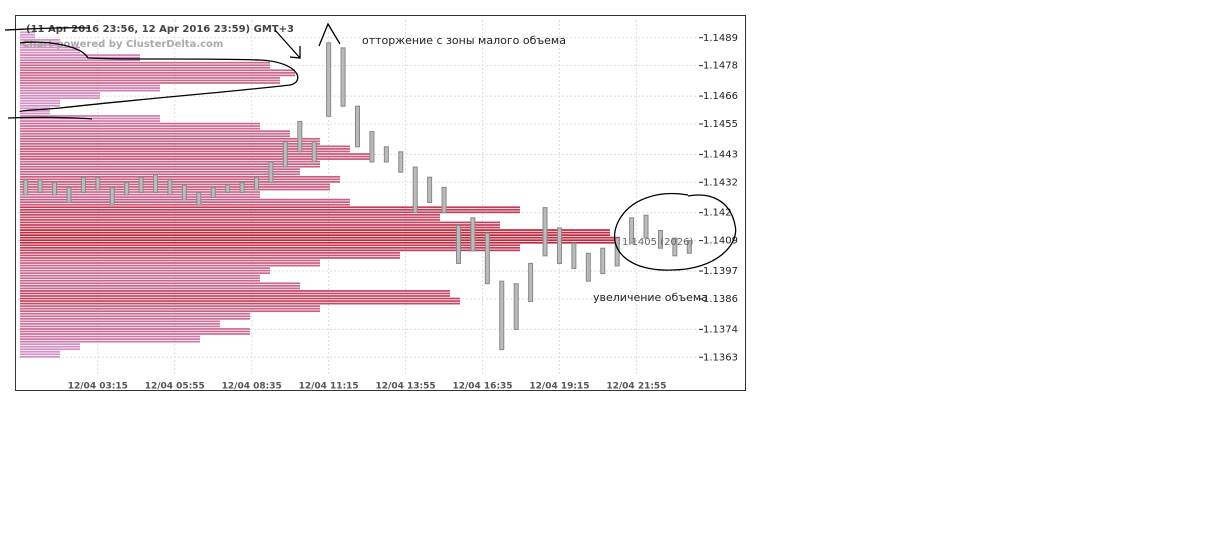 This screenshot has width=1232, height=550. What do you see at coordinates (720, 154) in the screenshot?
I see `y-tick-label: 1.1443` at bounding box center [720, 154].